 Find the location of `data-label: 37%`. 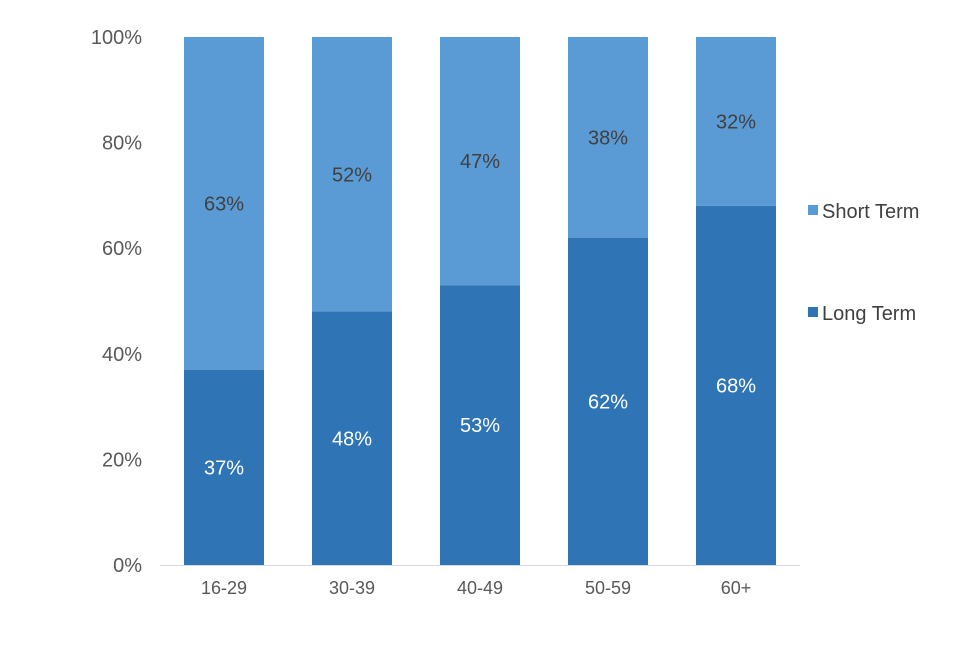

data-label: 37% is located at coordinates (224, 468).